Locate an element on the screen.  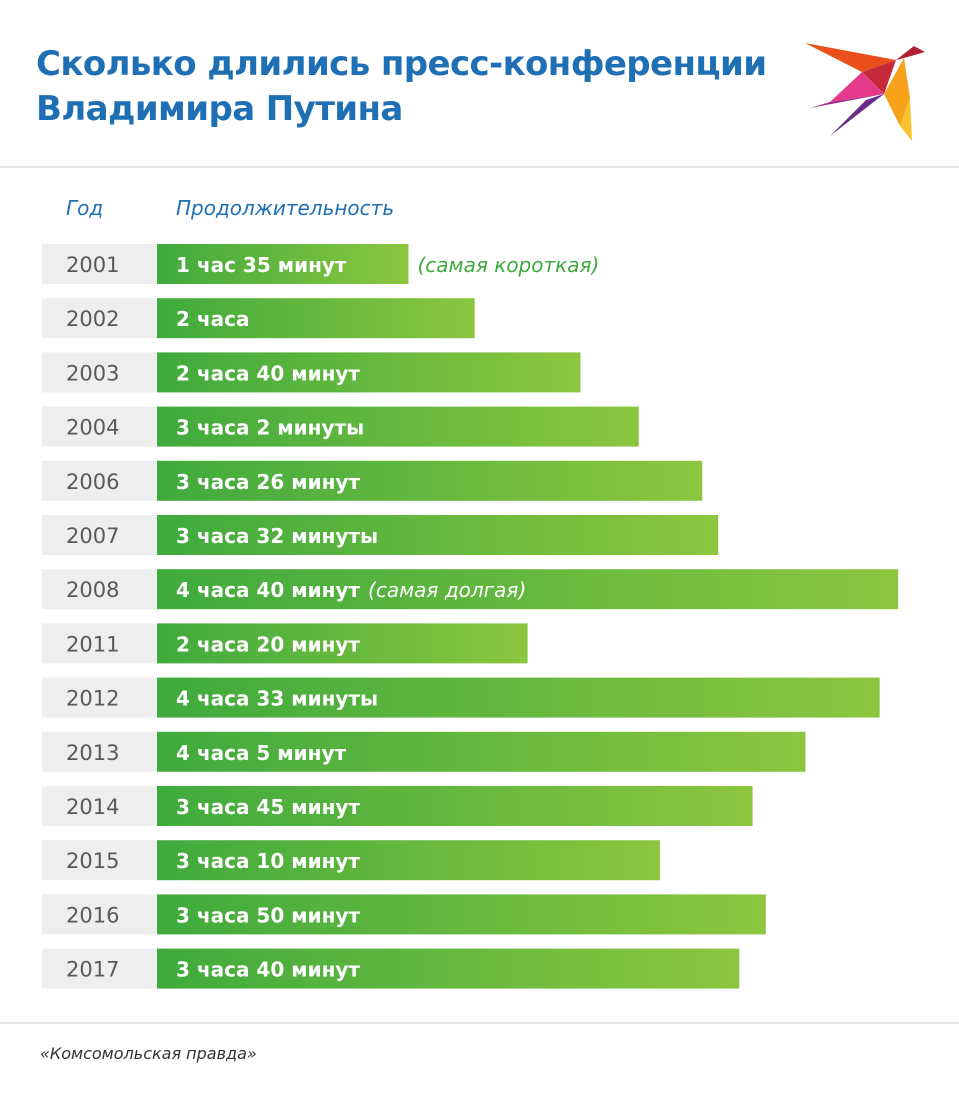
year-label: 2001 is located at coordinates (92, 265).